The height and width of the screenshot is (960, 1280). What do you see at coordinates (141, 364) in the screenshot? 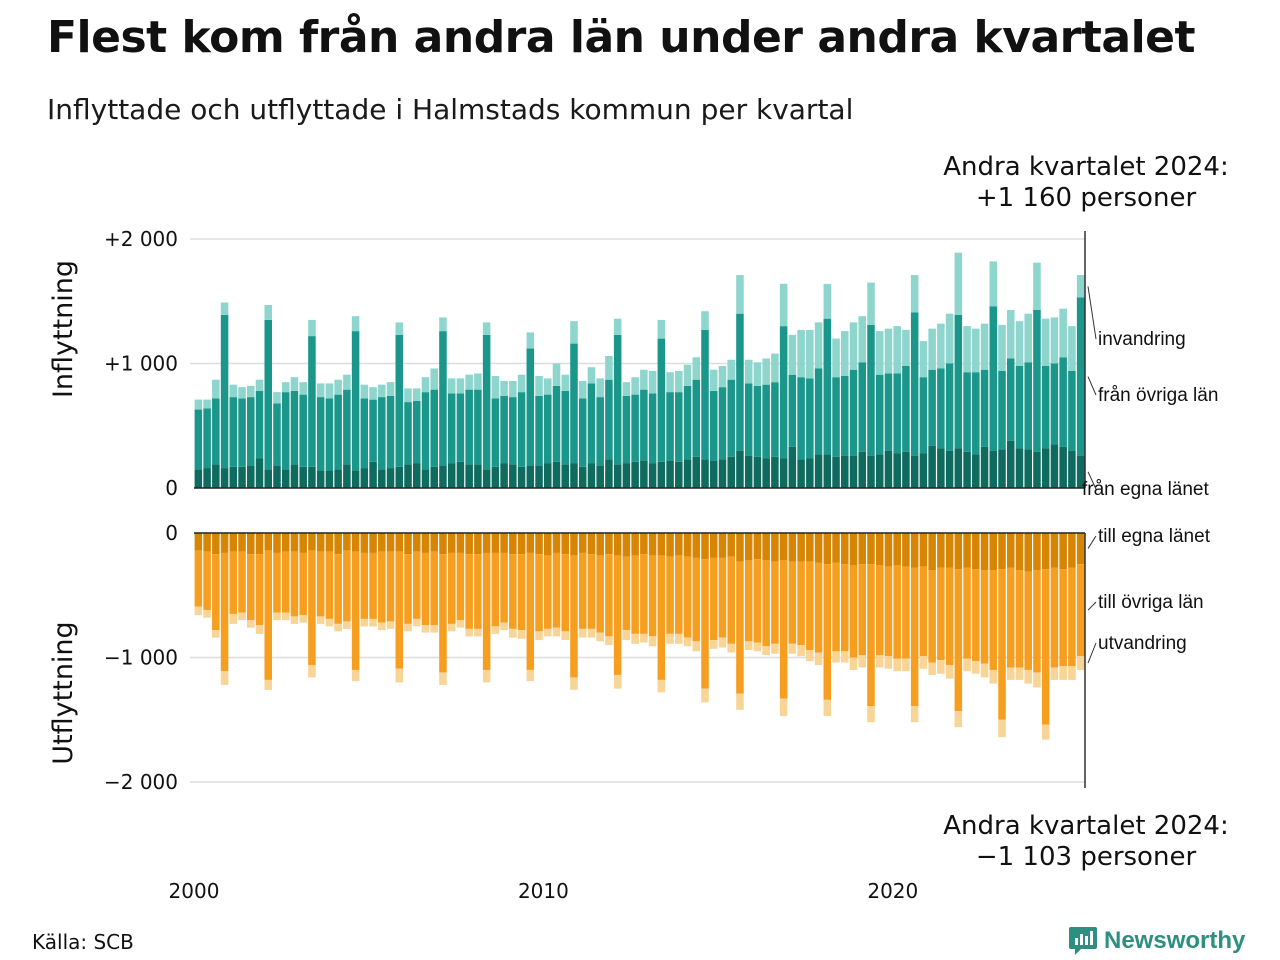
I see `y-tick-label: +1 000` at bounding box center [141, 364].